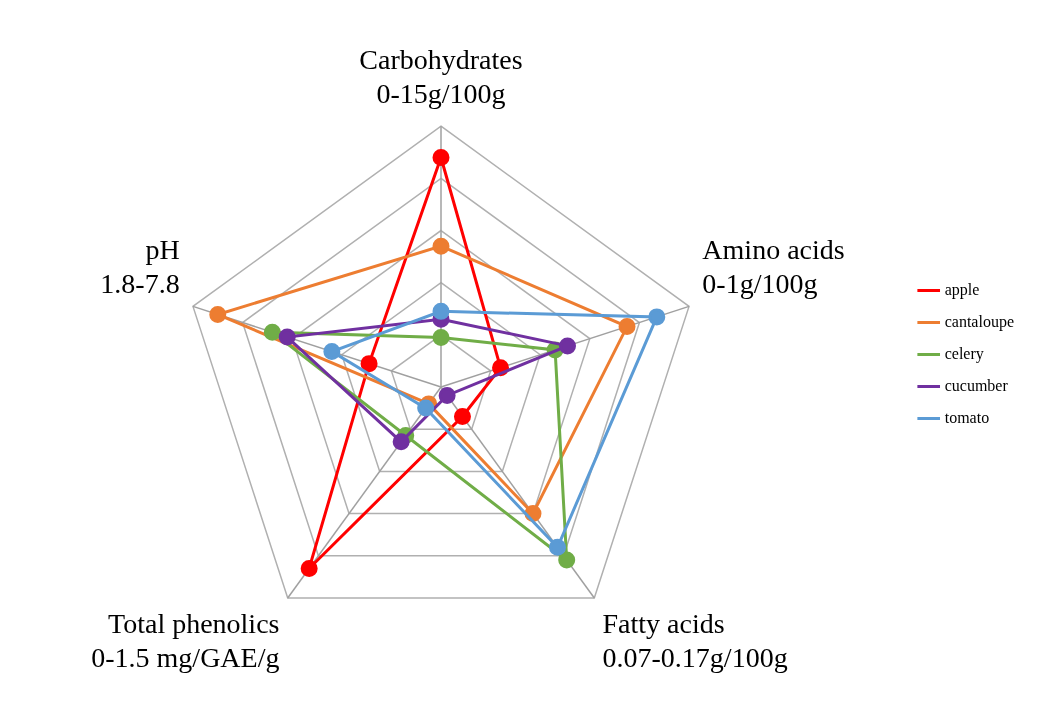 This screenshot has width=1042, height=709. I want to click on legend-label: celery, so click(964, 353).